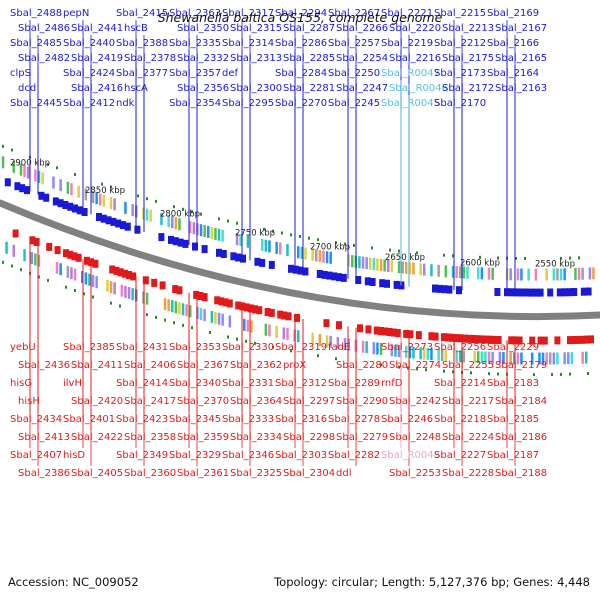 This screenshot has width=600, height=600. Describe the element at coordinates (354, 419) in the screenshot. I see `gene-label: Sbal_2278` at that location.